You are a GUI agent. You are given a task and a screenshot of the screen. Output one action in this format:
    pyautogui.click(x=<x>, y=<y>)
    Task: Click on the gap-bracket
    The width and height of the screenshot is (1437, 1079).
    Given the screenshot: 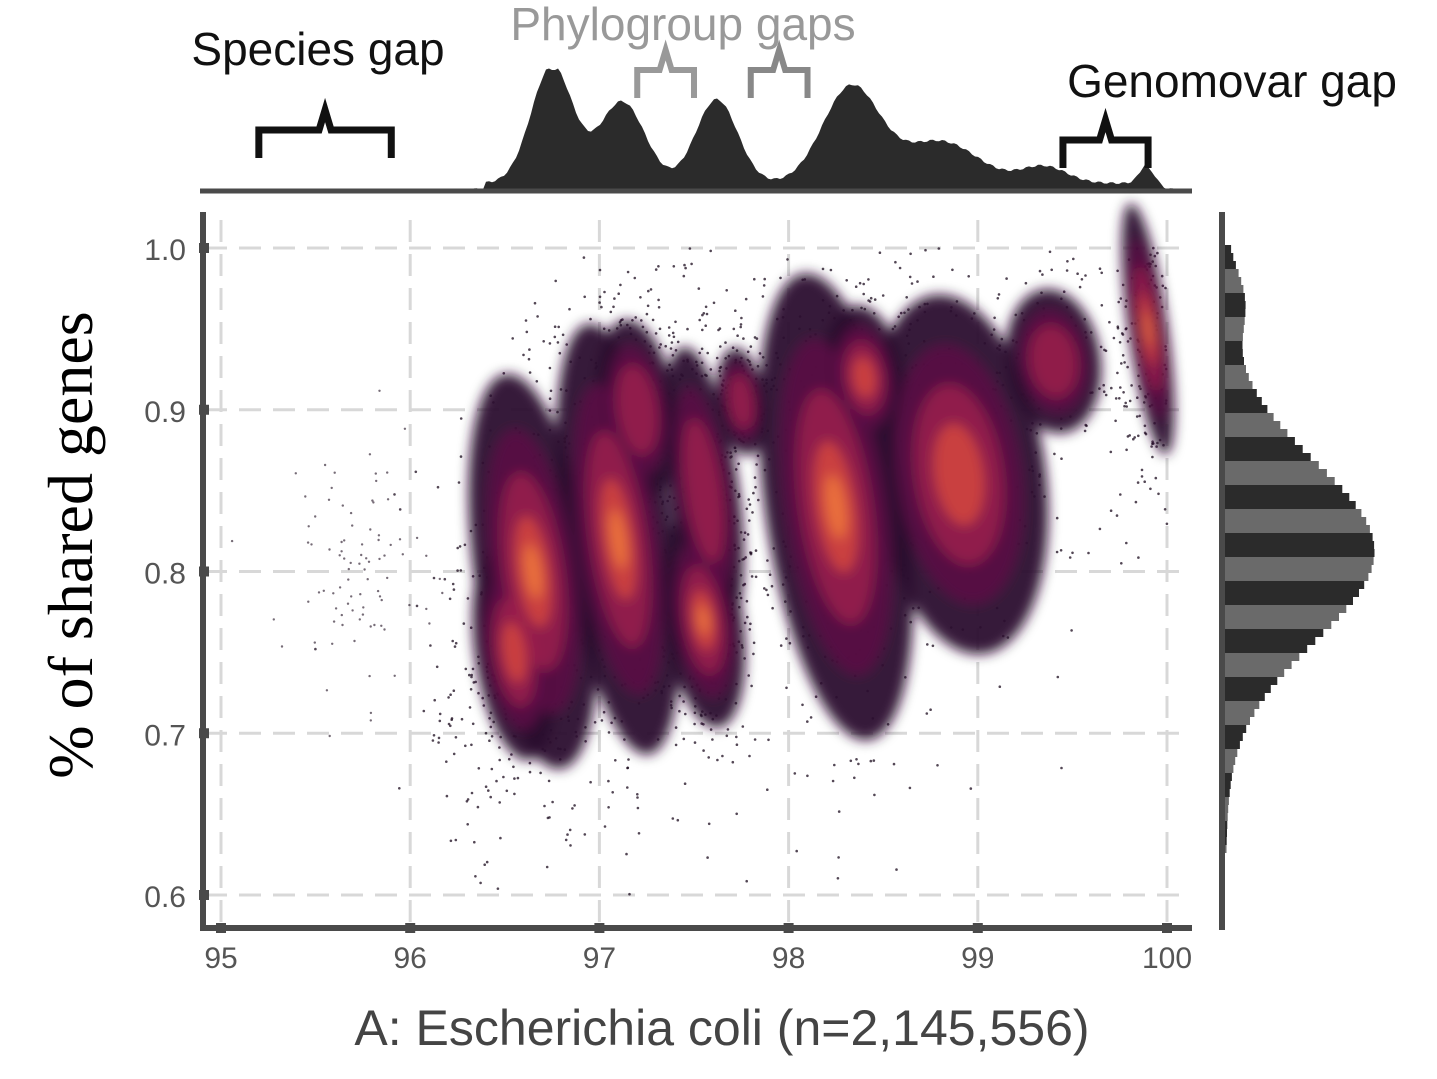 What is the action you would take?
    pyautogui.click(x=665, y=68)
    